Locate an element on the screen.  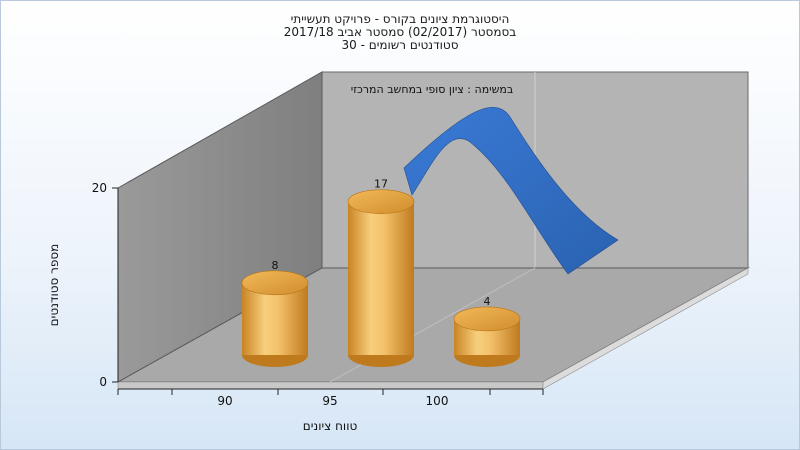
bar: 17 is located at coordinates (381, 272).